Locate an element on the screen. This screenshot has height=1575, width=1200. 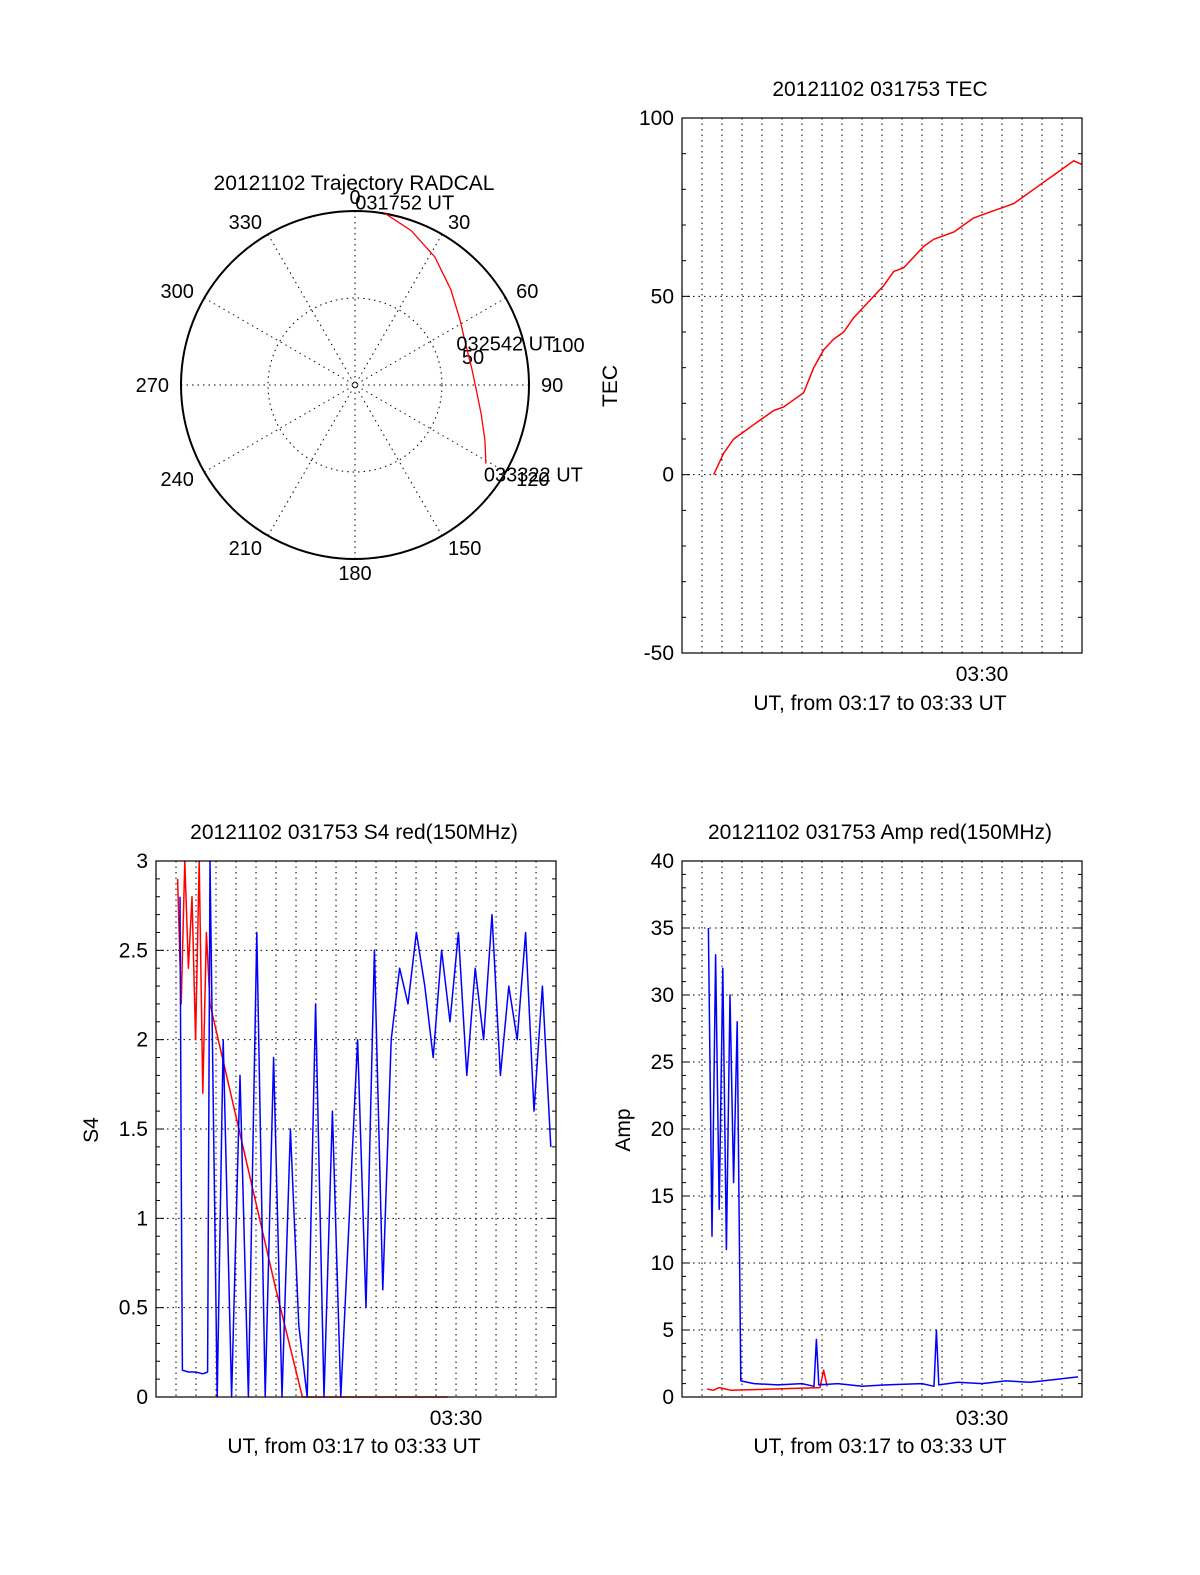
y-tick-label: 20 is located at coordinates (662, 1129).